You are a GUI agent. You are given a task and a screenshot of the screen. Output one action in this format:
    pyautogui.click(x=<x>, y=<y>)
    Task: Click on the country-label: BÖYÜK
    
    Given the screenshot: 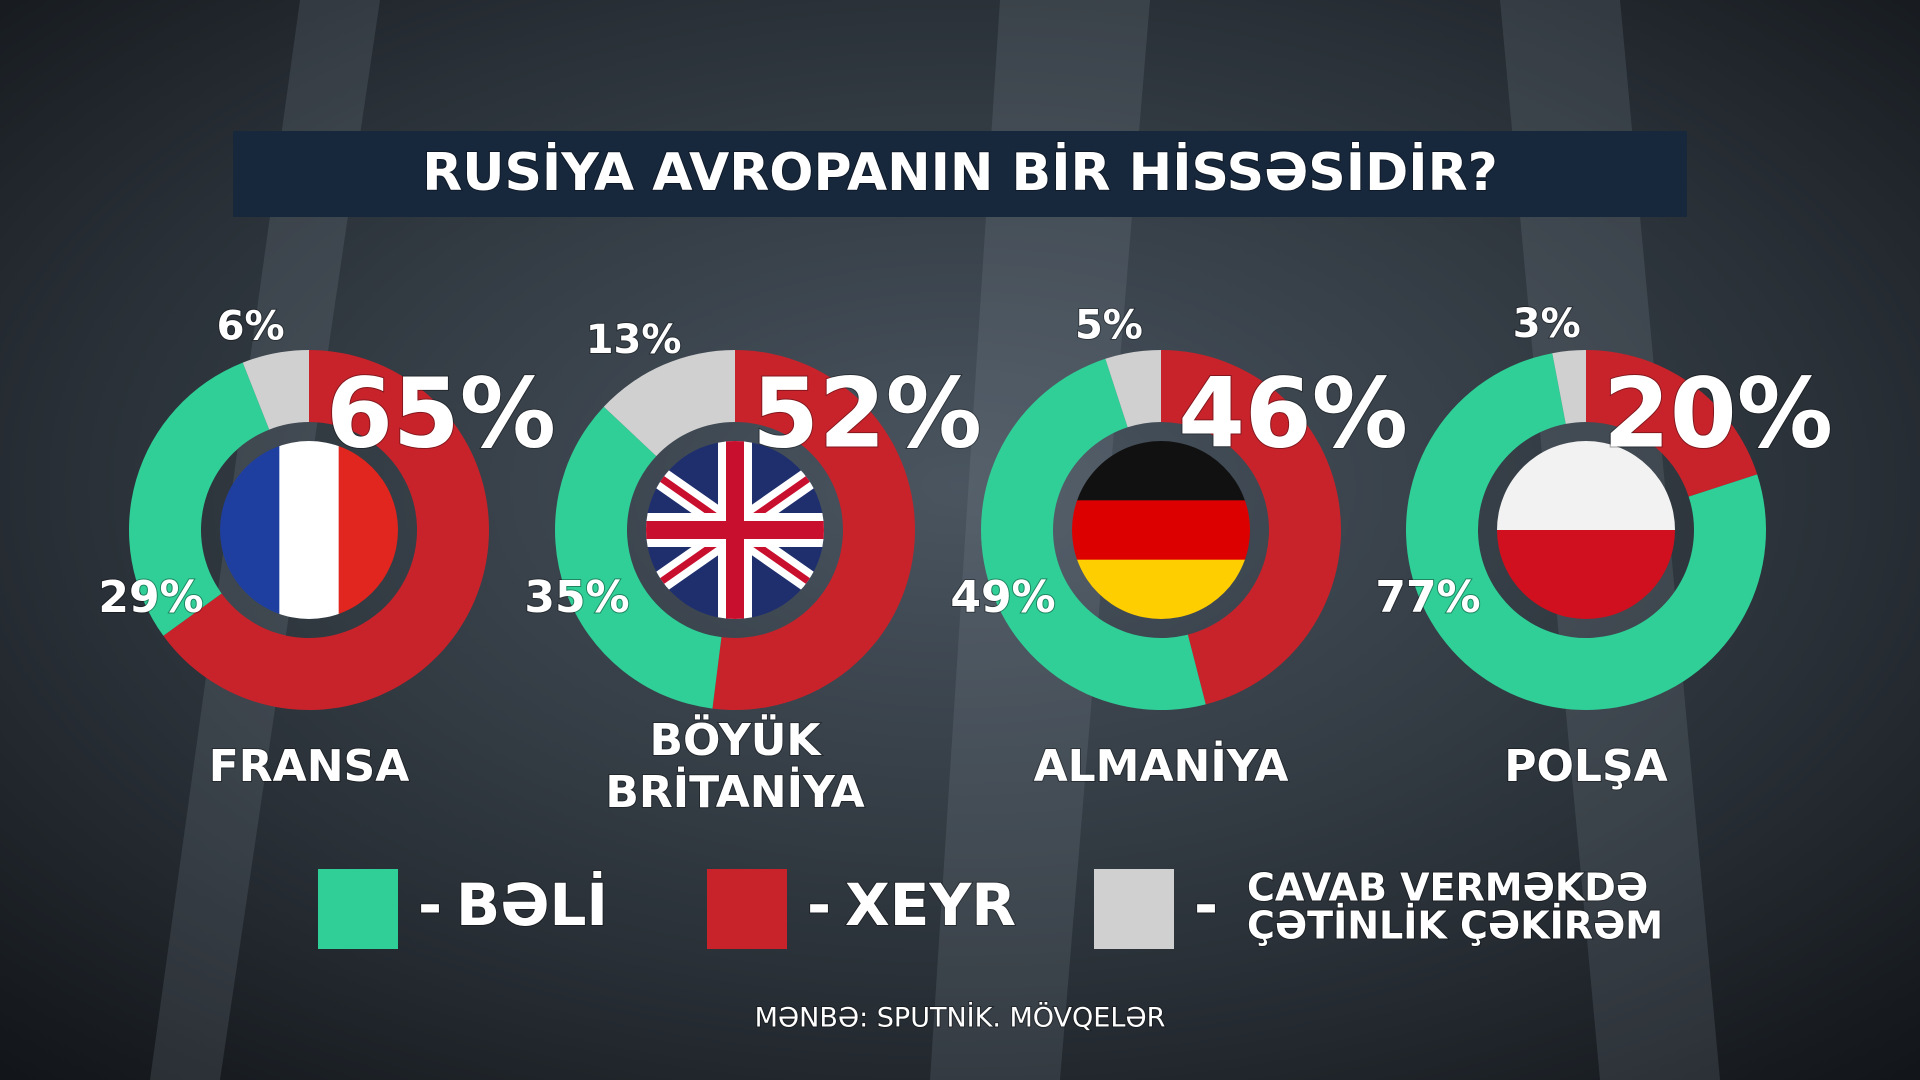 What is the action you would take?
    pyautogui.click(x=735, y=739)
    